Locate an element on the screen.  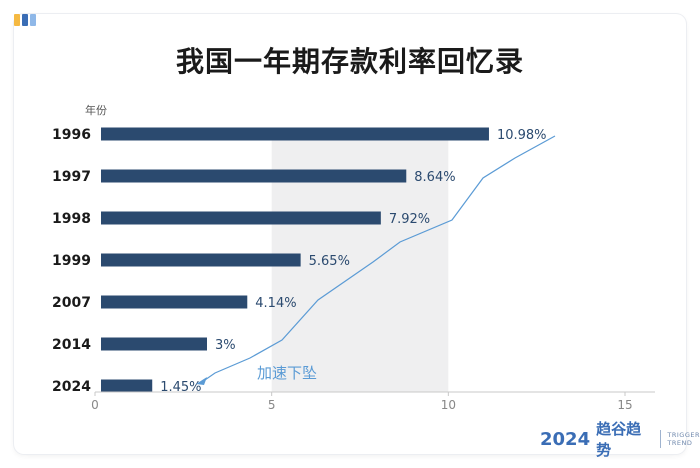
category-label-2007: 2007 is located at coordinates (71, 303).